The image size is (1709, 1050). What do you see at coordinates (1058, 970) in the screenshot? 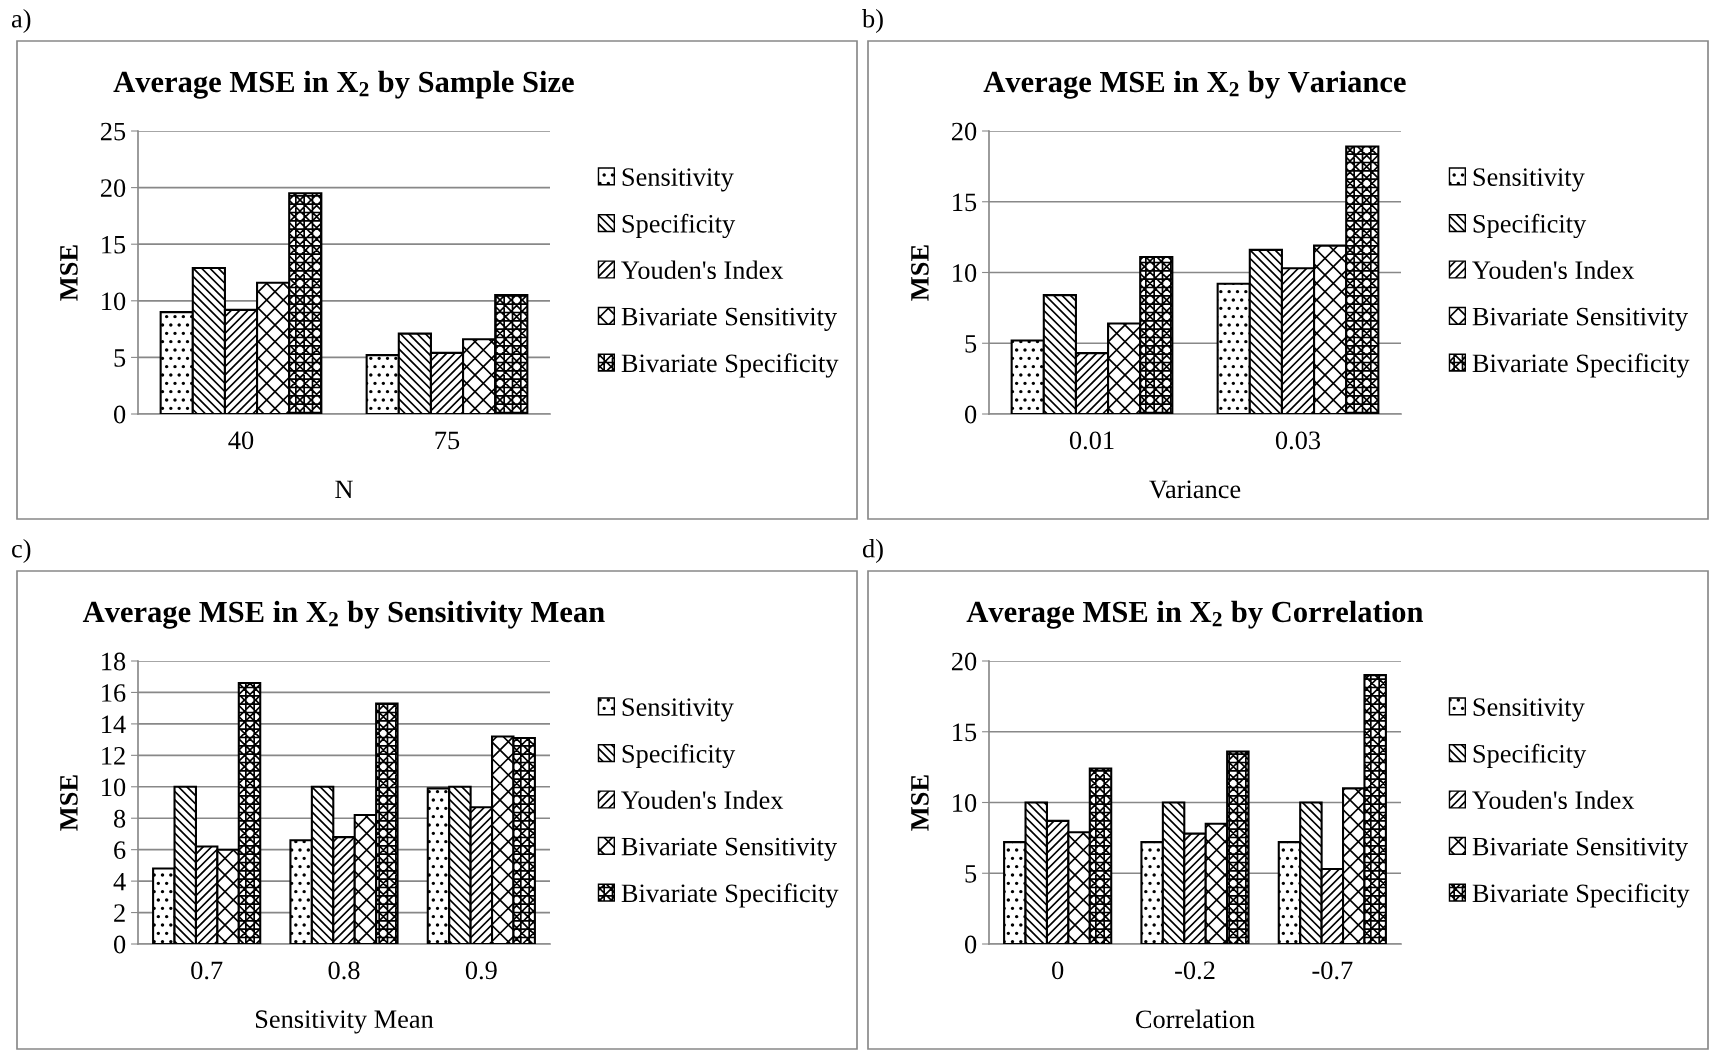
I see `x-tick-label: 0` at bounding box center [1058, 970].